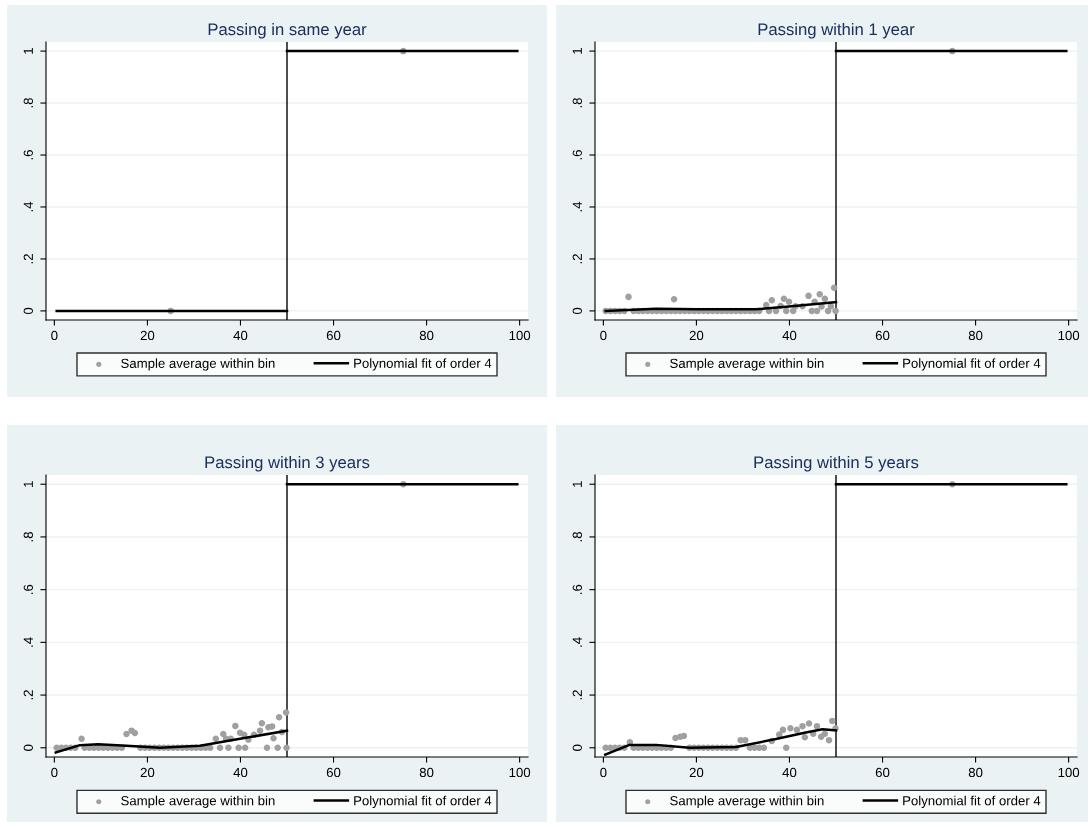  What do you see at coordinates (287, 463) in the screenshot?
I see `chart-title: Passing within 3 years` at bounding box center [287, 463].